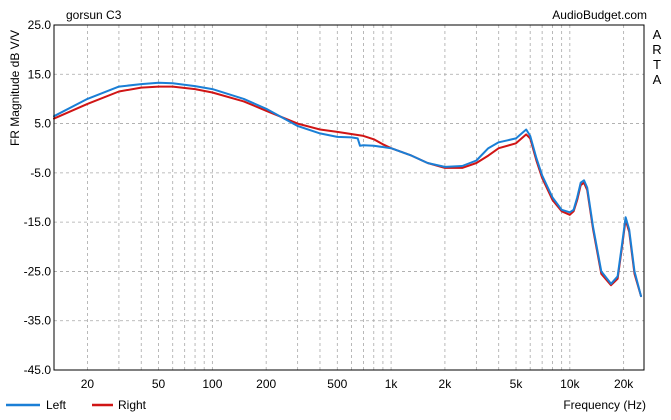  What do you see at coordinates (212, 384) in the screenshot?
I see `x-tick-label: 100` at bounding box center [212, 384].